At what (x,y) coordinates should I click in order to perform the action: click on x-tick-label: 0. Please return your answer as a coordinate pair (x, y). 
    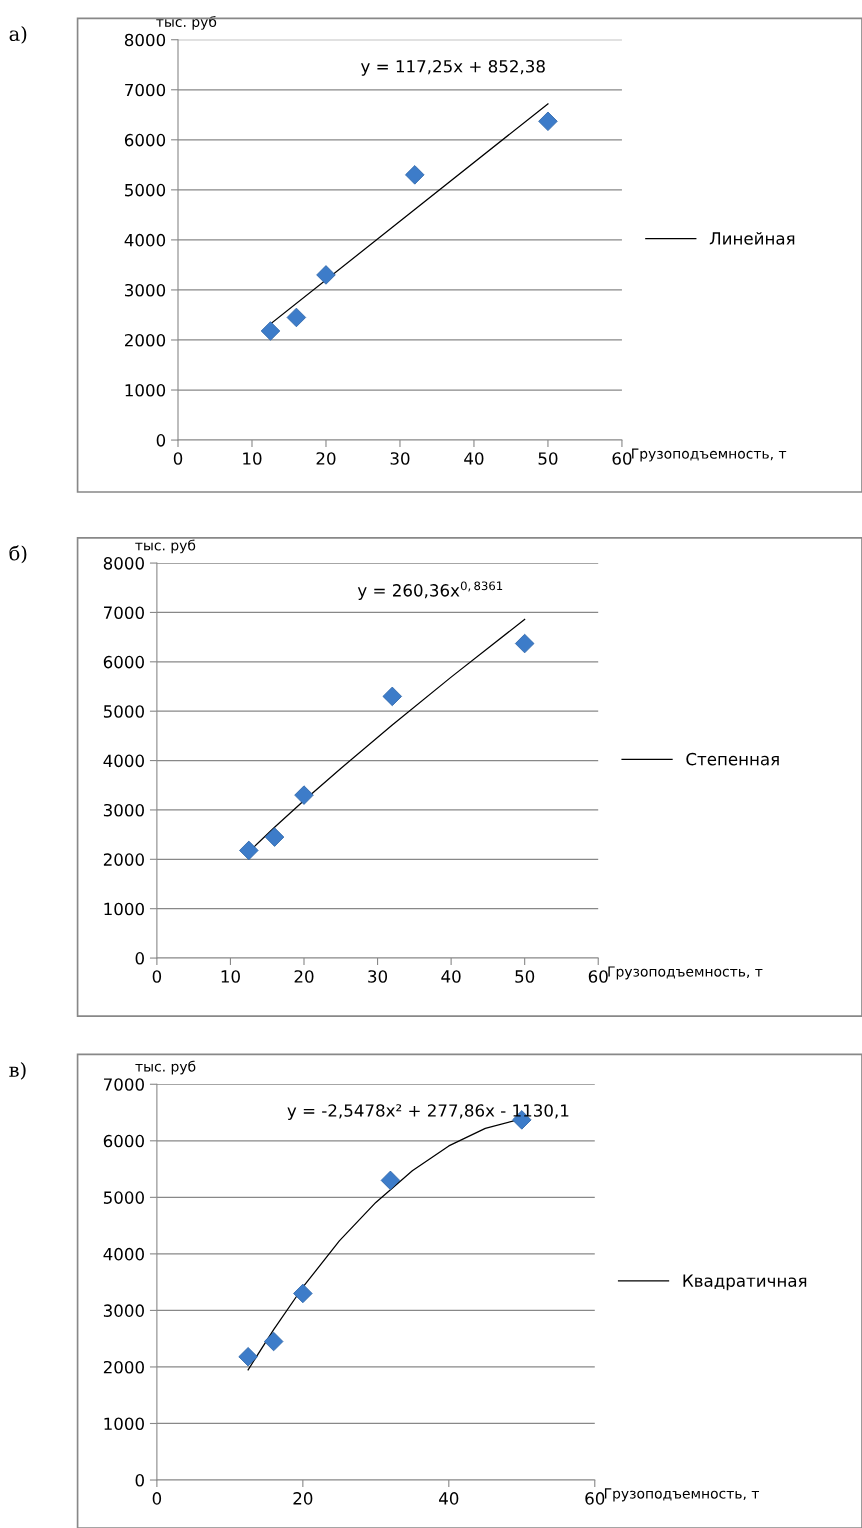
    Looking at the image, I should click on (178, 458).